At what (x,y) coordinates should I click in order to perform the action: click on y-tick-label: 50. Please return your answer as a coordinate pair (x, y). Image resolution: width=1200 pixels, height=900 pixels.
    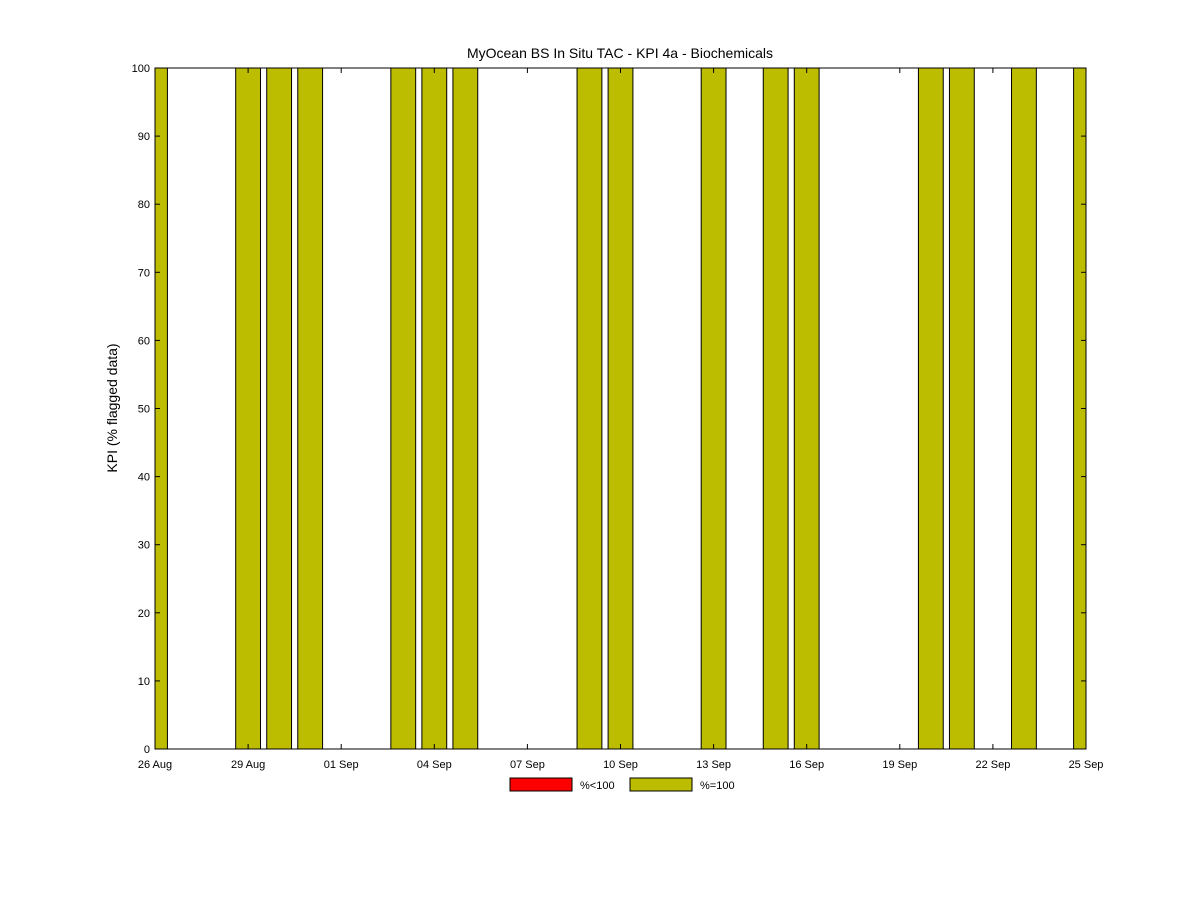
    Looking at the image, I should click on (144, 410).